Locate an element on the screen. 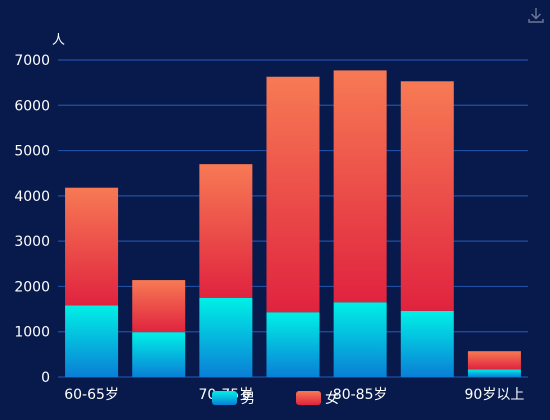 Image resolution: width=550 pixels, height=420 pixels. y-axis-unit-label: 人 is located at coordinates (58, 40).